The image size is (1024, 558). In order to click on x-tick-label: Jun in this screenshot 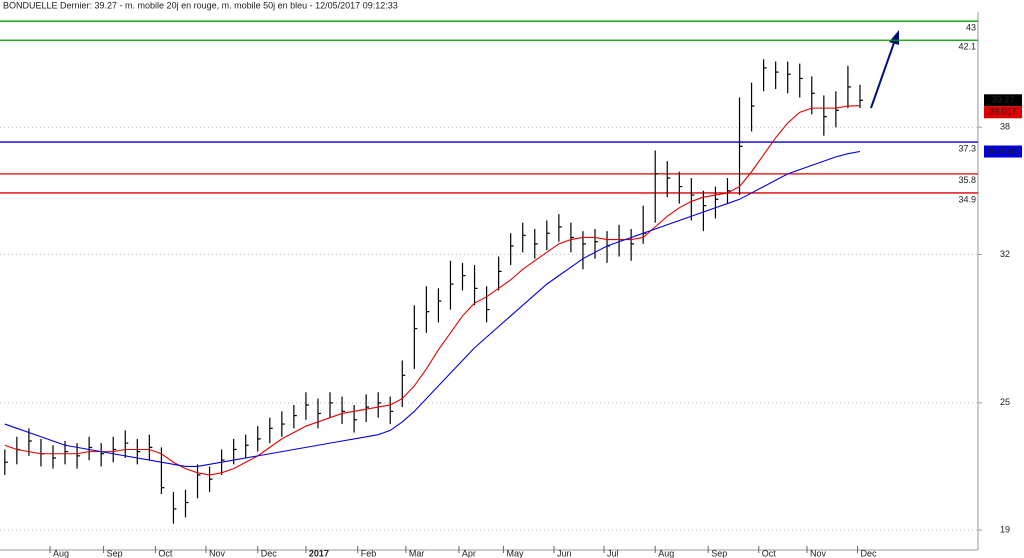, I will do `click(564, 553)`.